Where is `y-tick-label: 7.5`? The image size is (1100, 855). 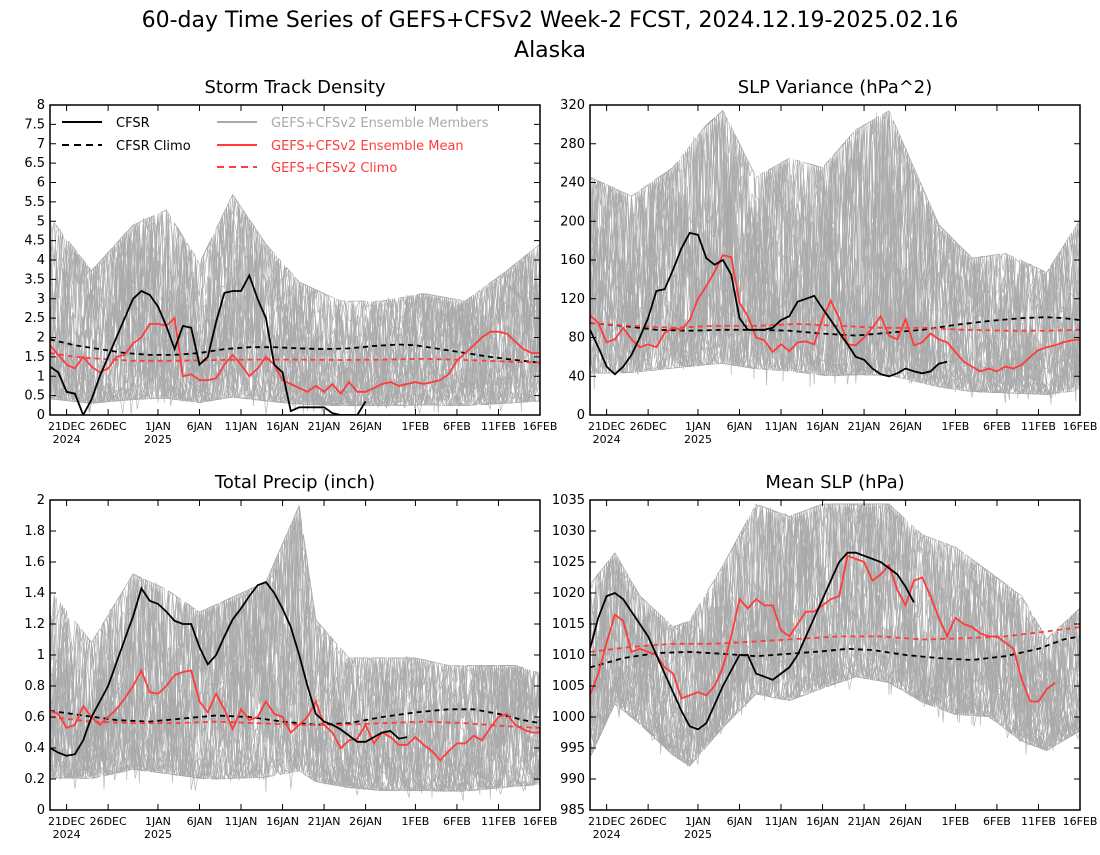 y-tick-label: 7.5 is located at coordinates (34, 124).